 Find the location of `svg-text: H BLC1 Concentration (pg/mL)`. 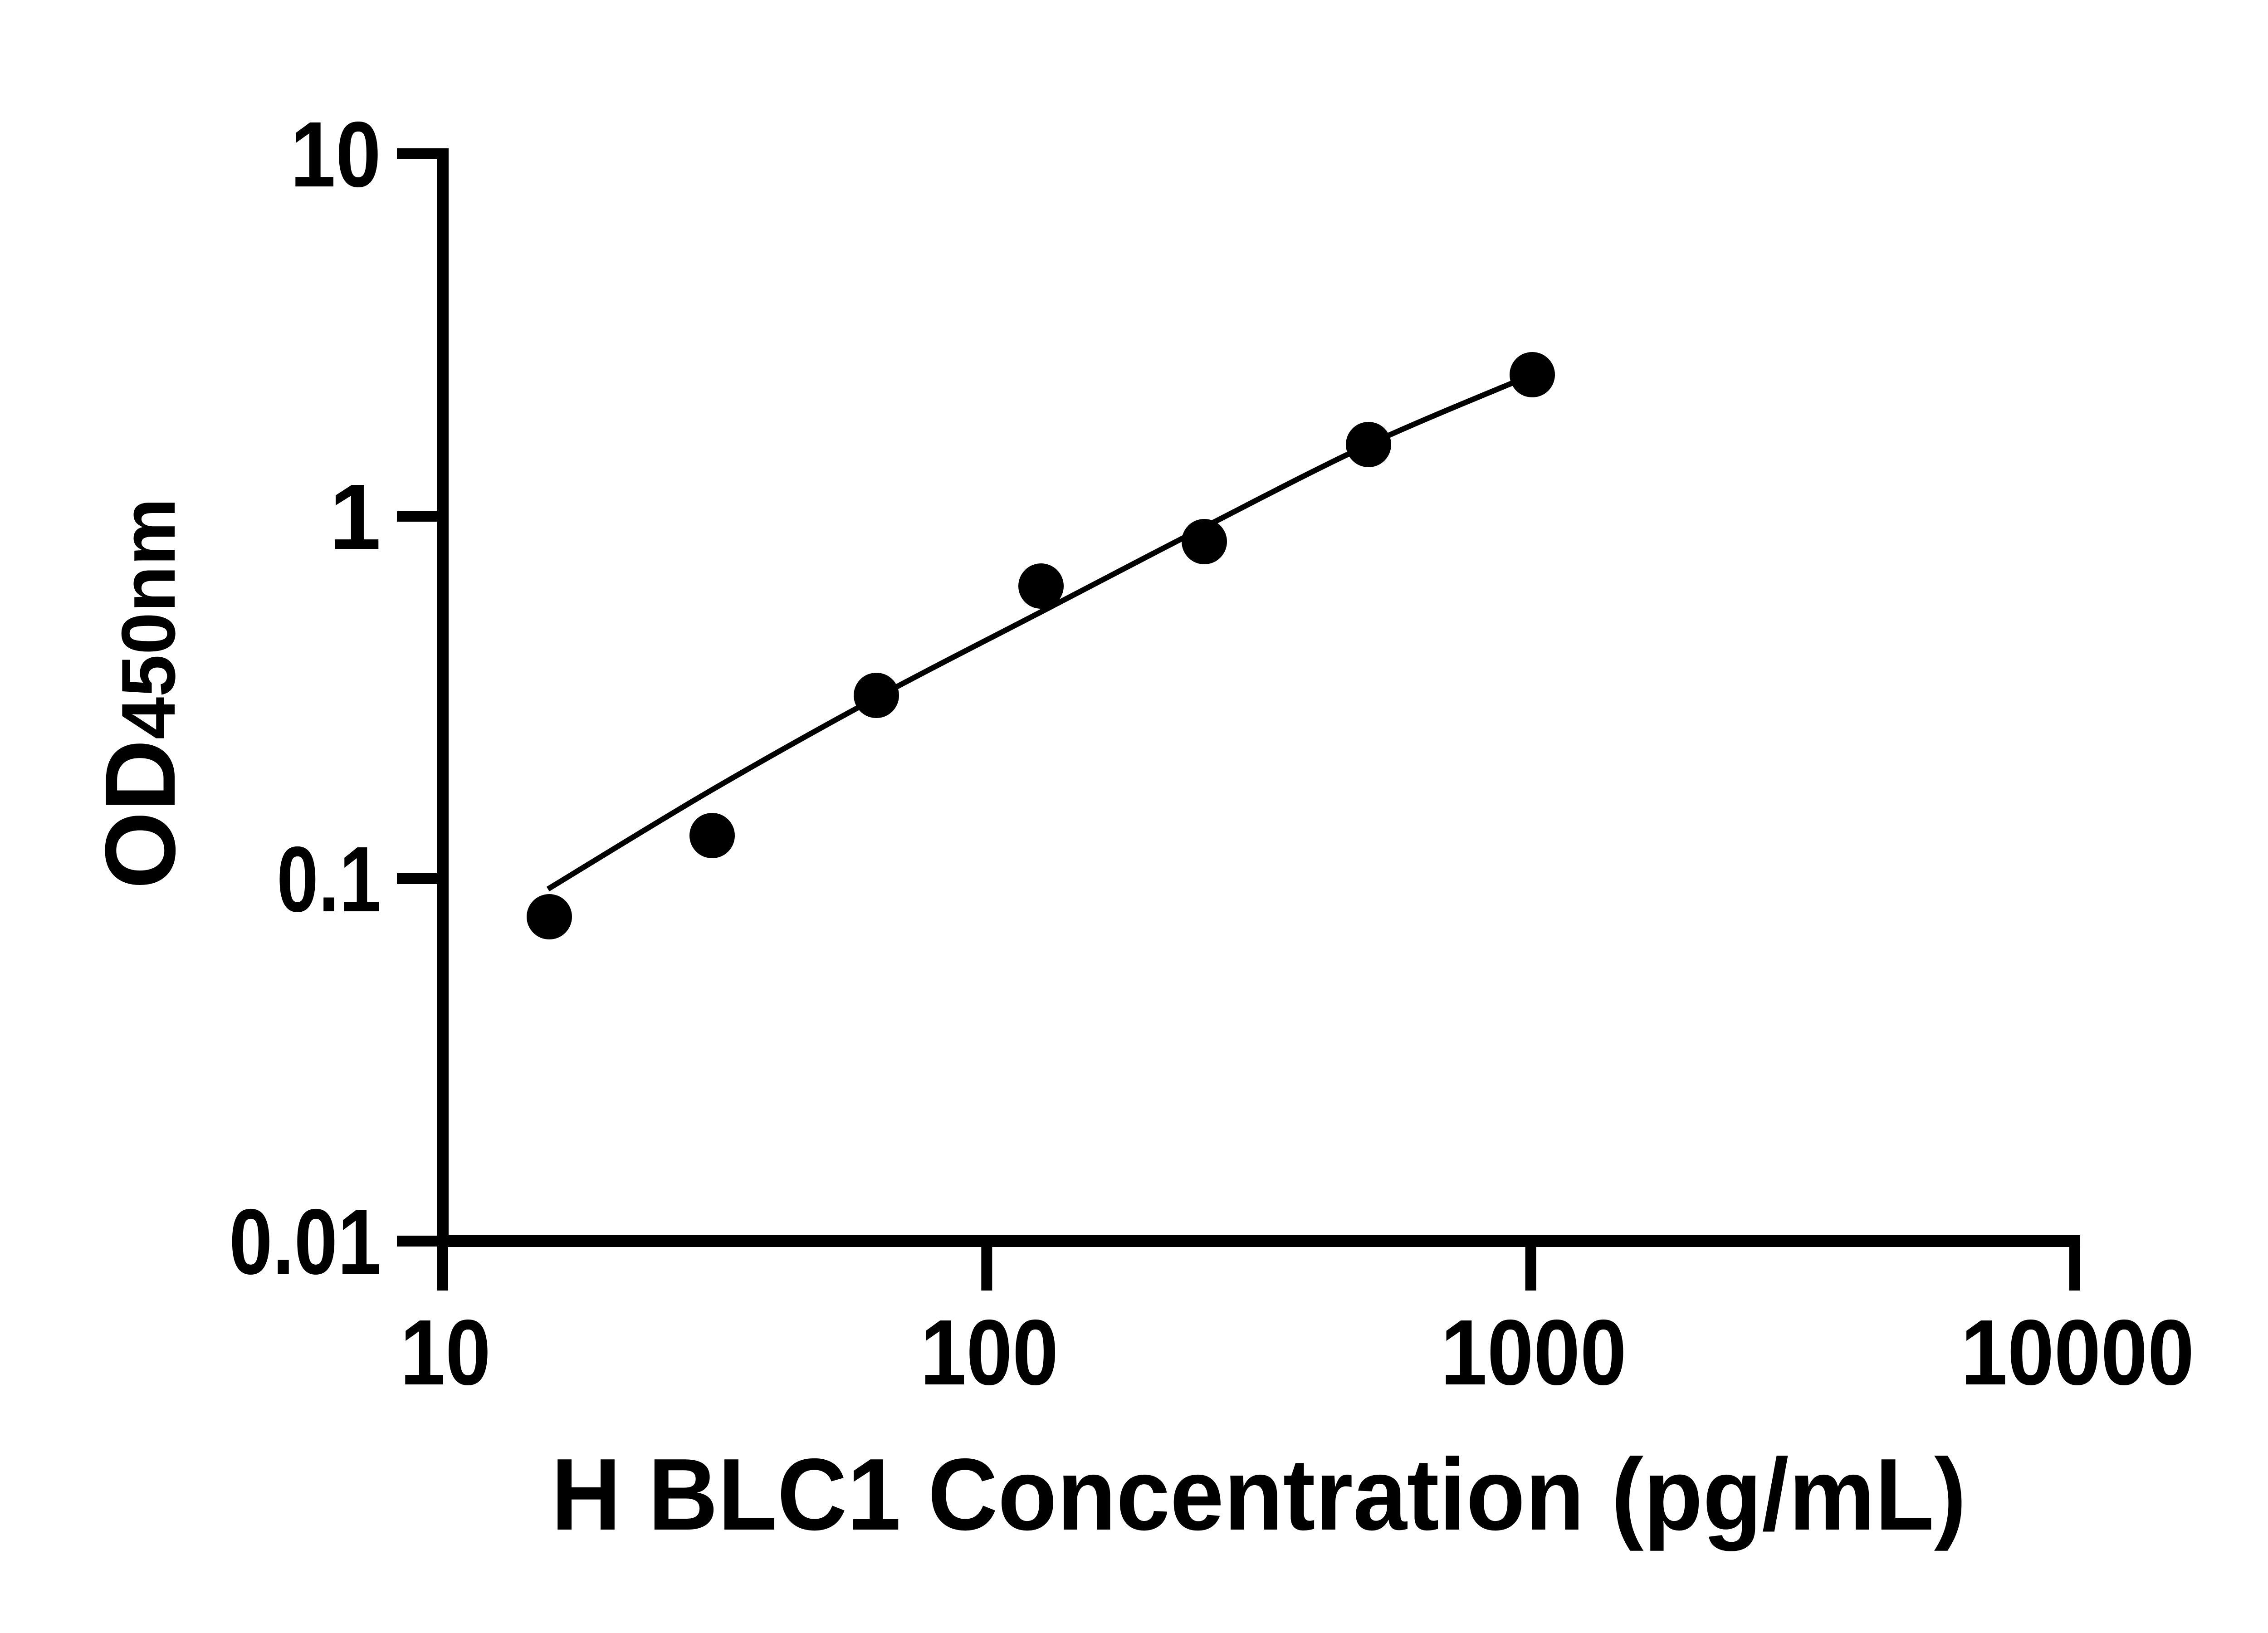

svg-text: H BLC1 Concentration (pg/mL) is located at coordinates (1259, 1494).